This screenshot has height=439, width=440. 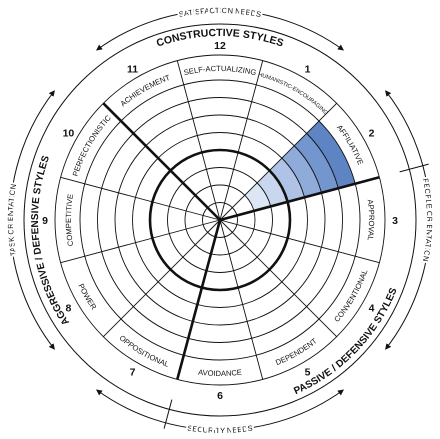 What do you see at coordinates (292, 94) in the screenshot?
I see `segment-label: HUMANISTIC-ENCOURAGING` at bounding box center [292, 94].